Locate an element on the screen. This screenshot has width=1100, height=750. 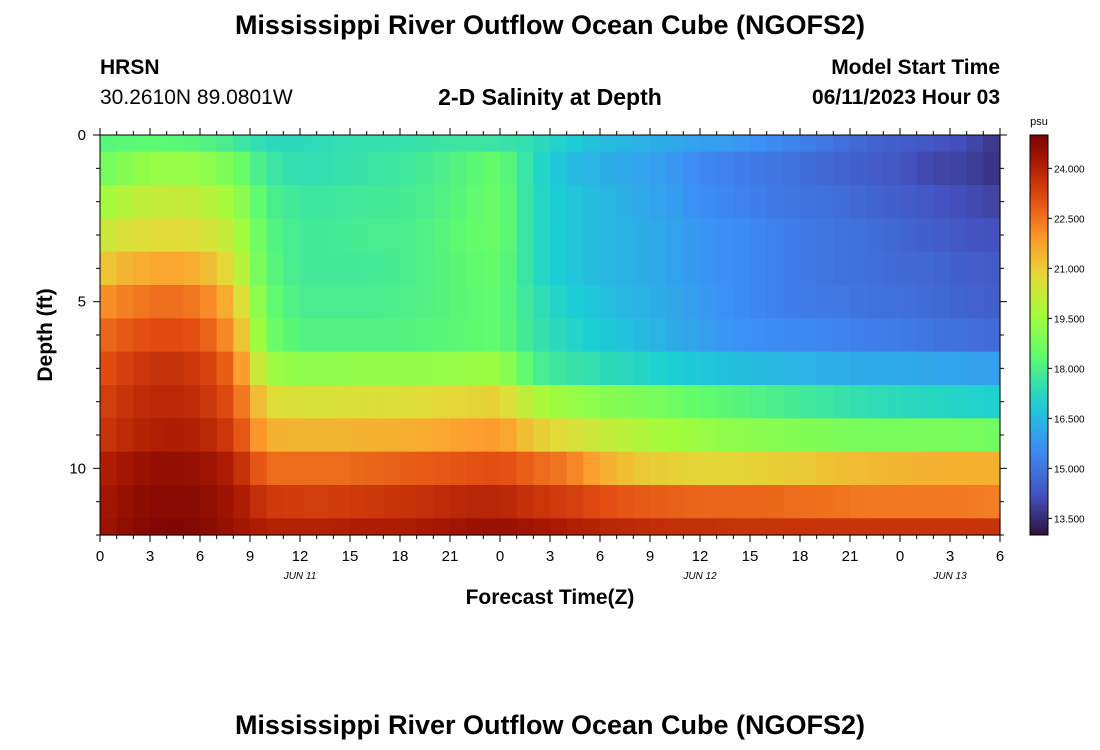
station-name: HRSN is located at coordinates (130, 67).